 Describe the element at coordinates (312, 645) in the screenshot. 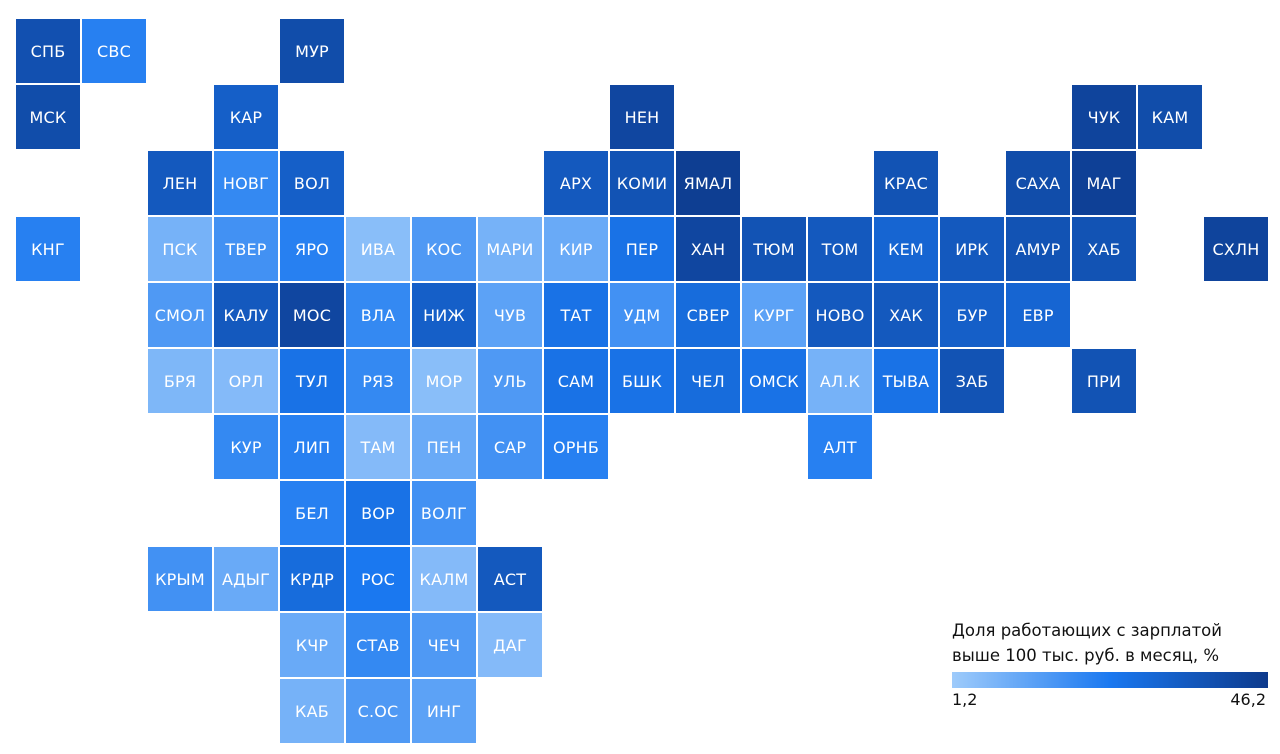

I see `region-tile: КЧР` at that location.